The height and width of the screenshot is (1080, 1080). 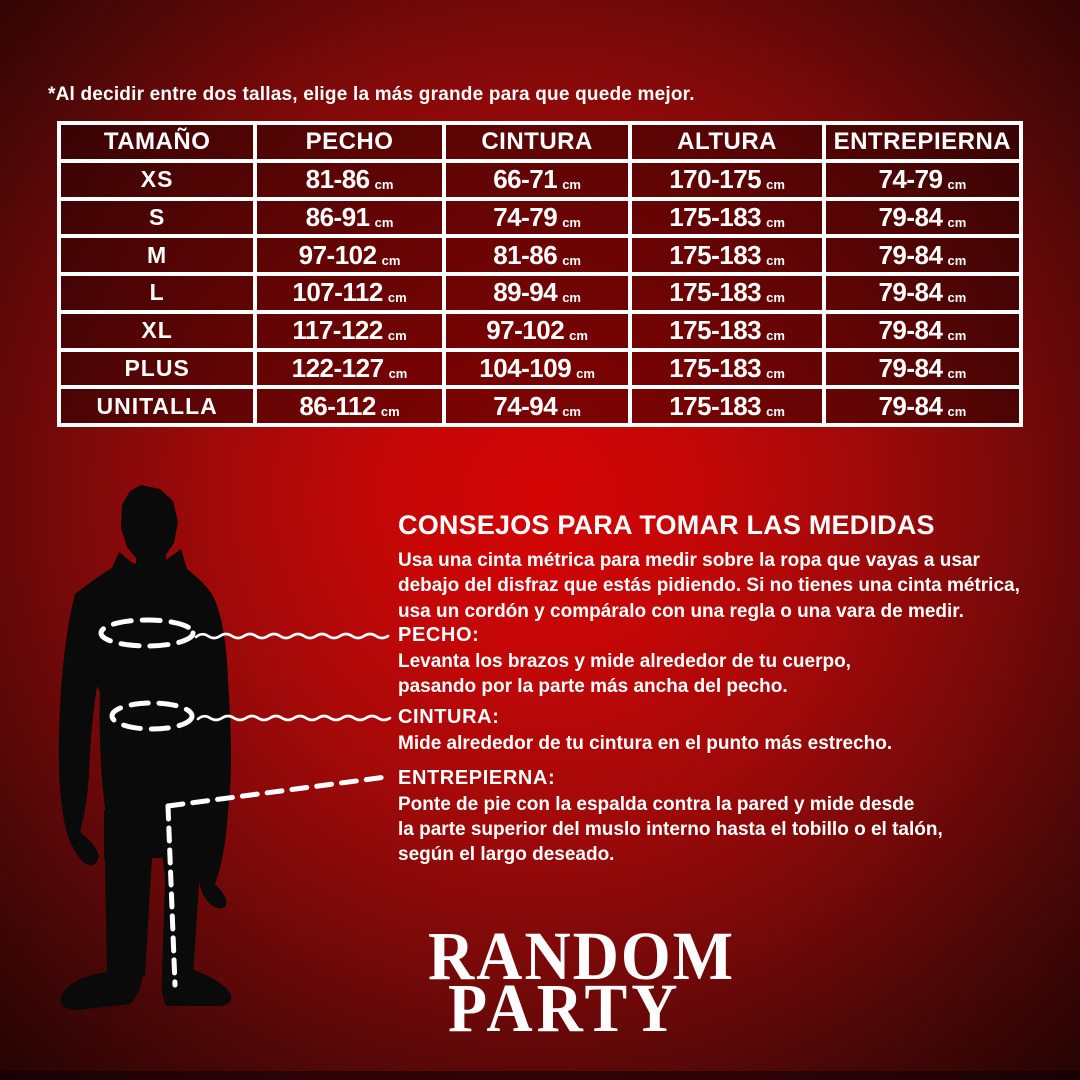 I want to click on table-row: S 86-91 cm 74-79 cm 175-183 cm 79-84 cm, so click(x=540, y=217).